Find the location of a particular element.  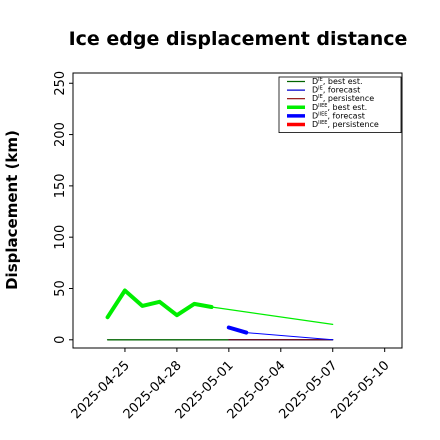

legend-entry: DIIEE, best est. is located at coordinates (339, 107).